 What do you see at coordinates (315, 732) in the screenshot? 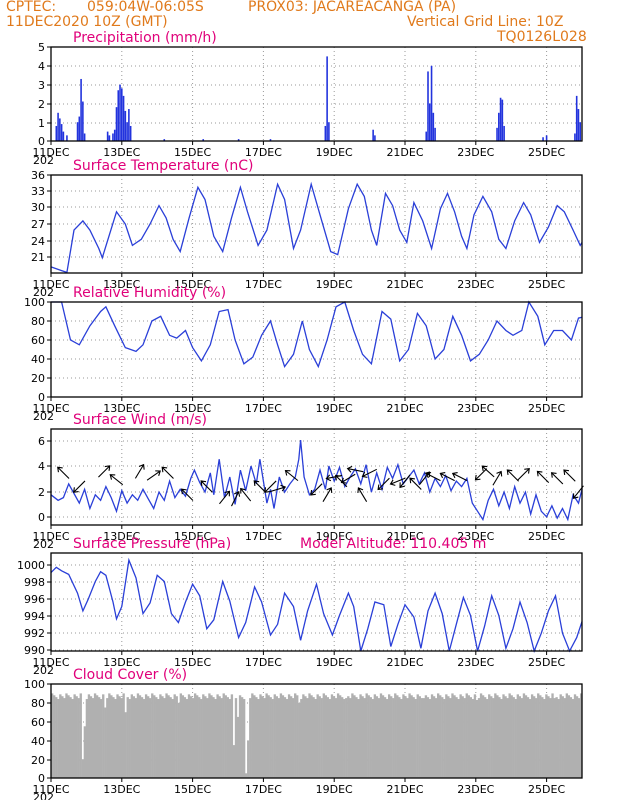
I see `cloud-panel` at bounding box center [315, 732].